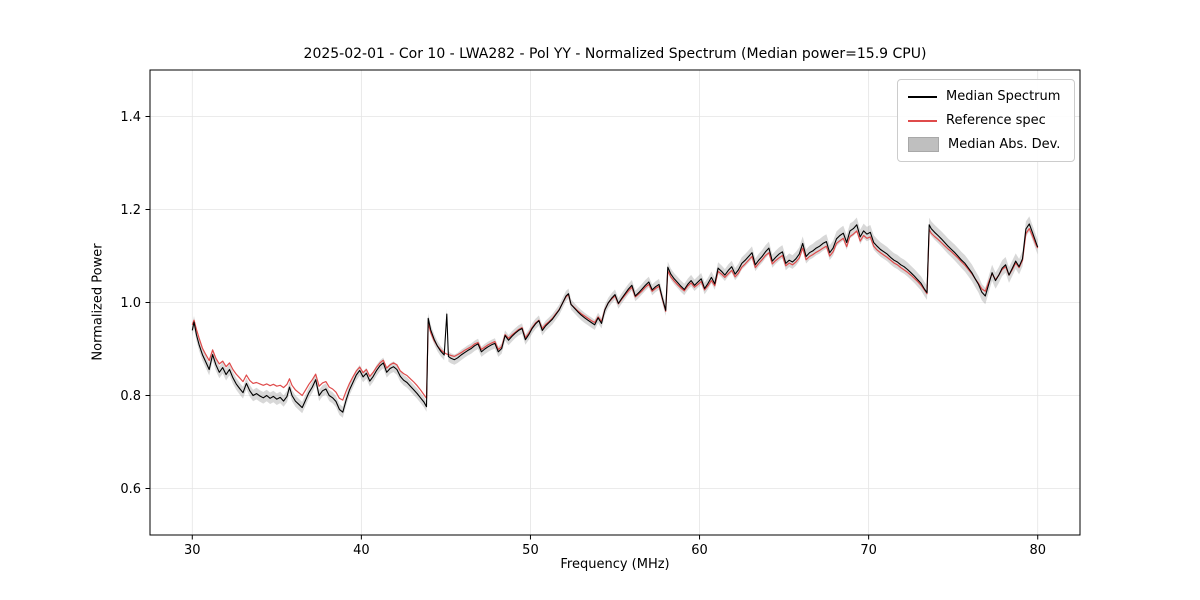  Describe the element at coordinates (996, 120) in the screenshot. I see `legend-label: Reference spec` at that location.